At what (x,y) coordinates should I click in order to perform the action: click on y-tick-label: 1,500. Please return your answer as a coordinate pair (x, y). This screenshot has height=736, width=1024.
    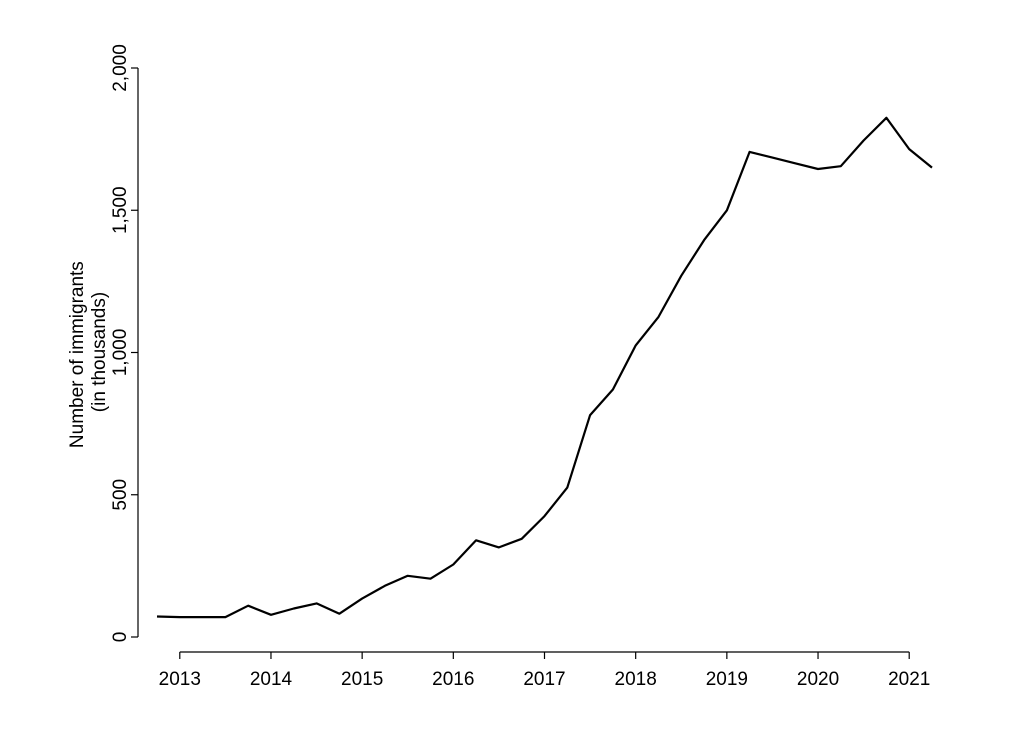
    Looking at the image, I should click on (120, 210).